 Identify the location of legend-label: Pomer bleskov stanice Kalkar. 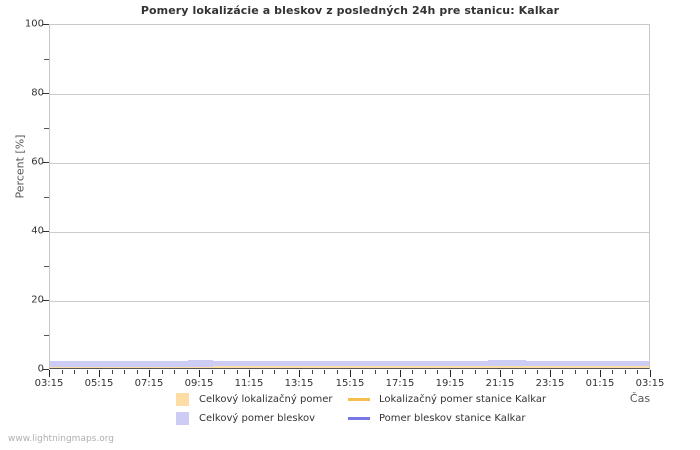
(452, 418).